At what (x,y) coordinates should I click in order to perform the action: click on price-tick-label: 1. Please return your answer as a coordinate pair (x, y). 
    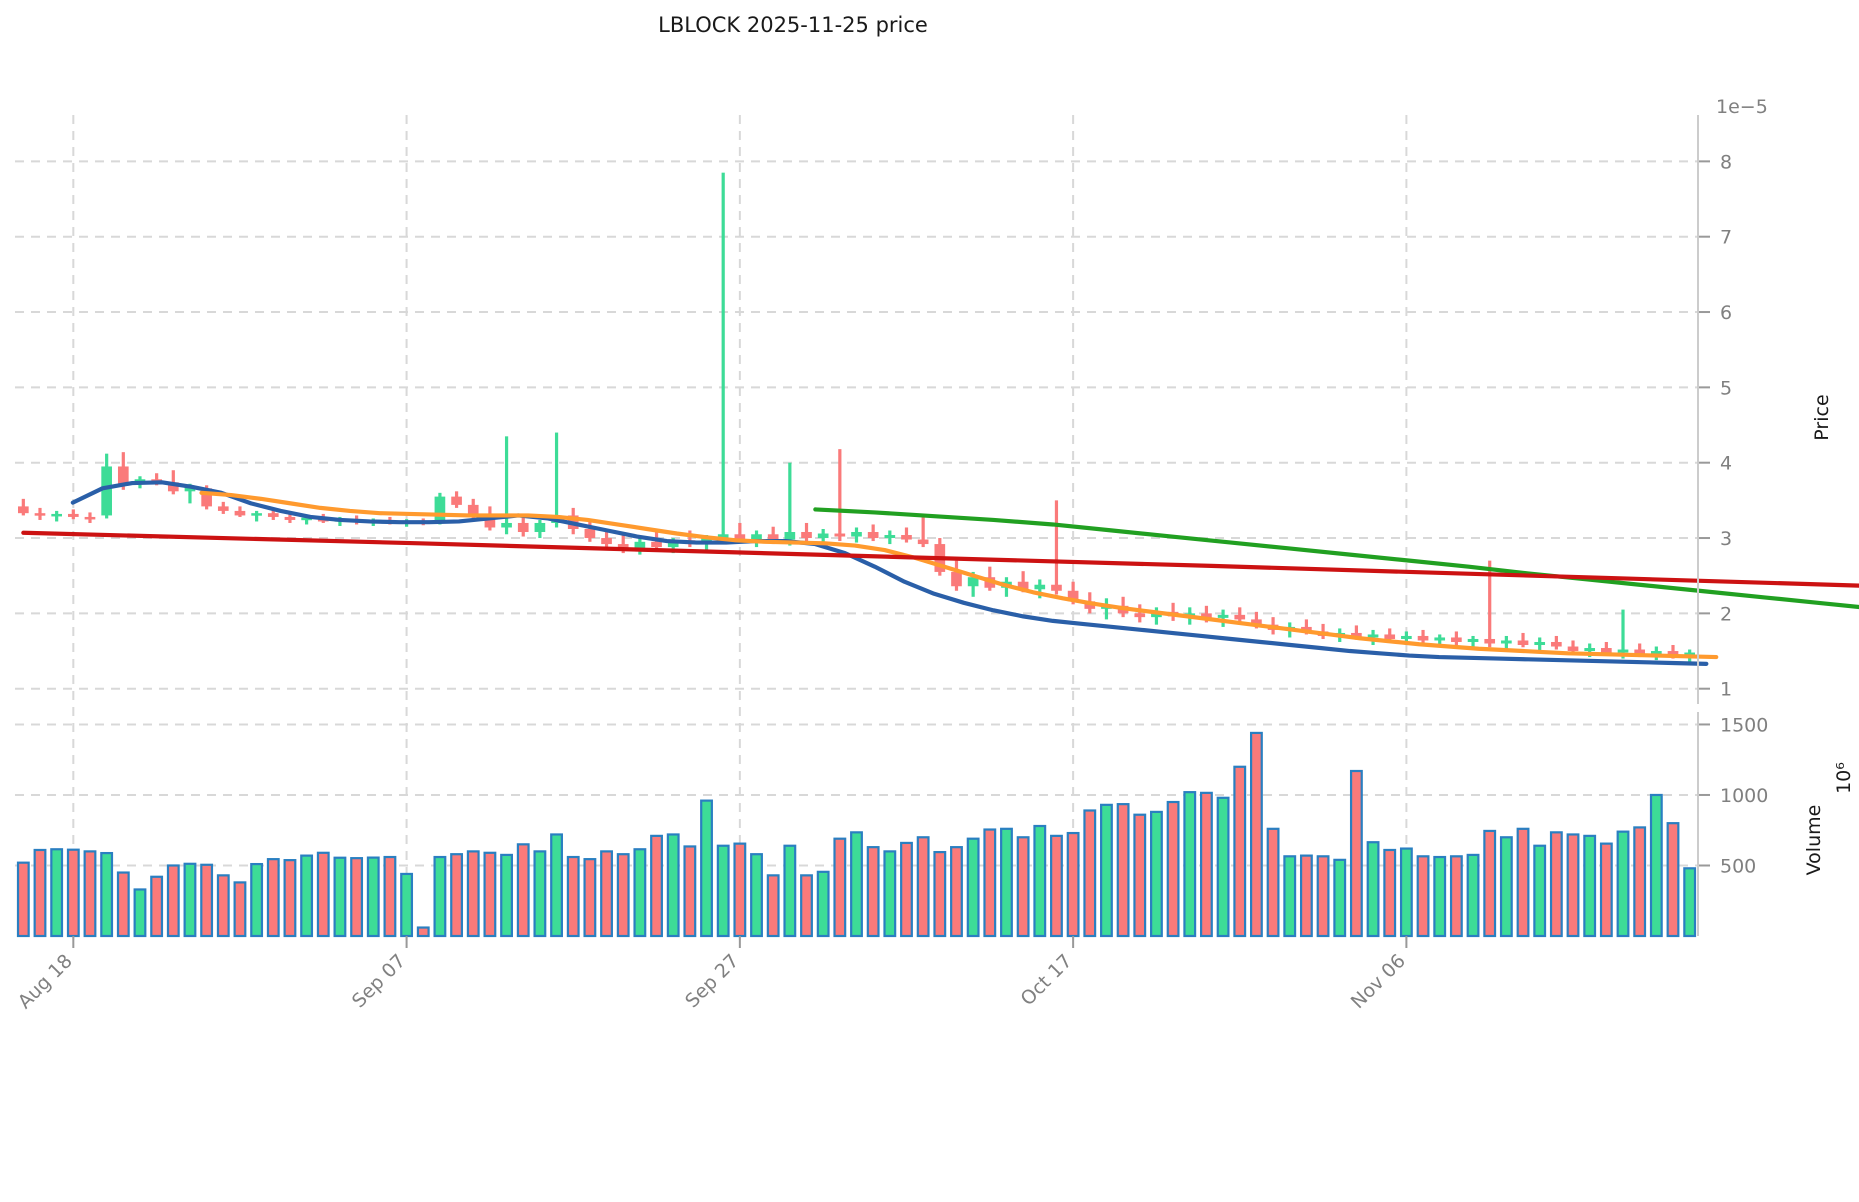
    Looking at the image, I should click on (1726, 690).